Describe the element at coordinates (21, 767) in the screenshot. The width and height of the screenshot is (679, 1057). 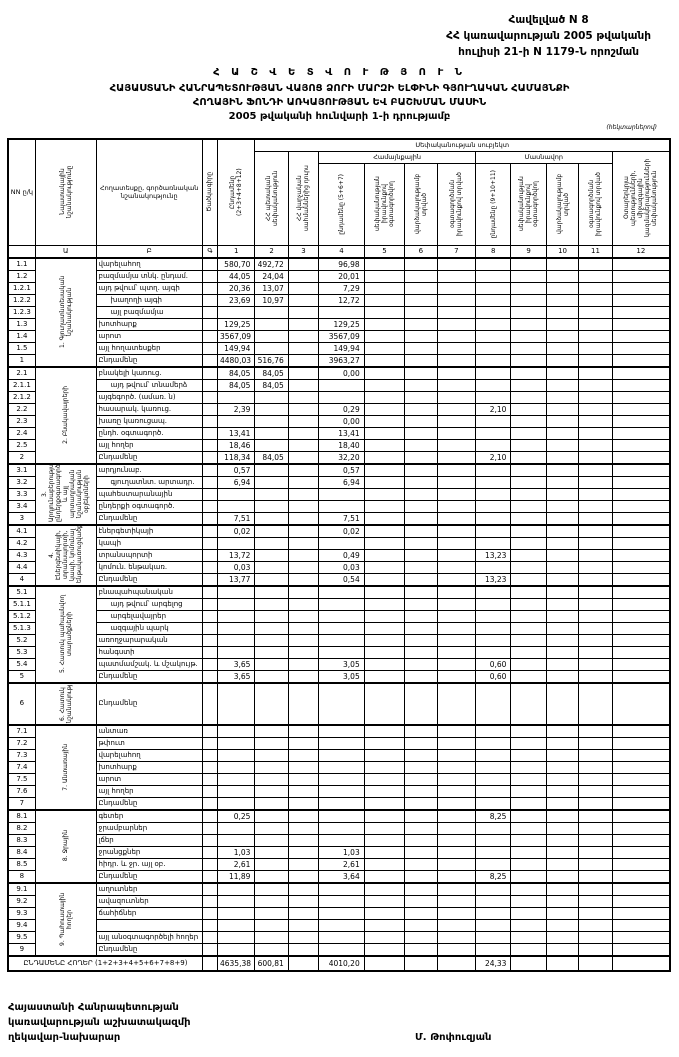
I see `row-number: 7.4` at that location.